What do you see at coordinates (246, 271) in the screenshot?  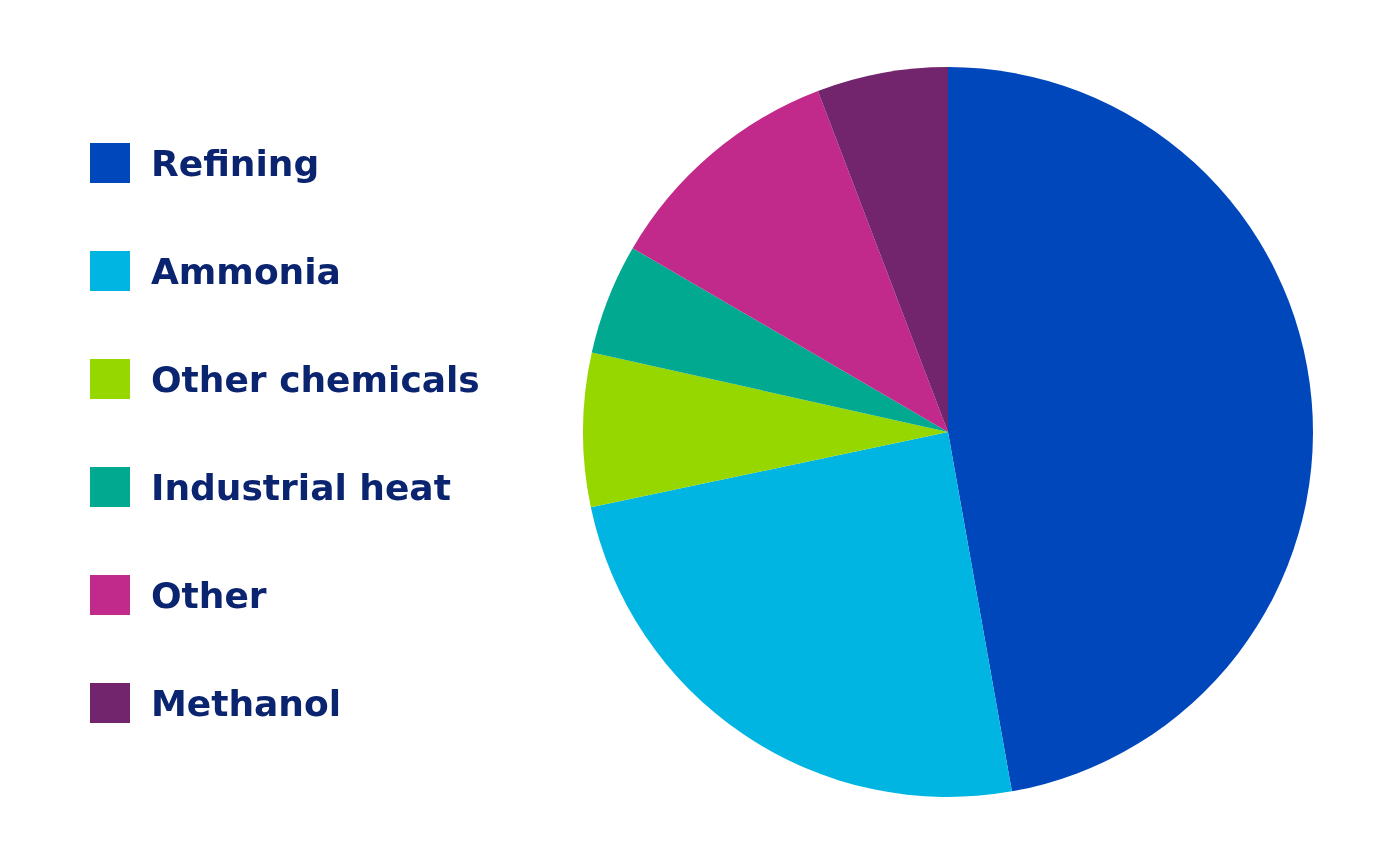 I see `legend-label: Ammonia` at bounding box center [246, 271].